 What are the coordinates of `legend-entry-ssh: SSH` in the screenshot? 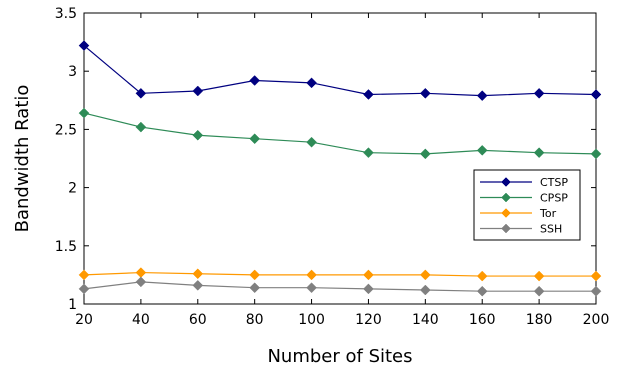 It's located at (521, 229).